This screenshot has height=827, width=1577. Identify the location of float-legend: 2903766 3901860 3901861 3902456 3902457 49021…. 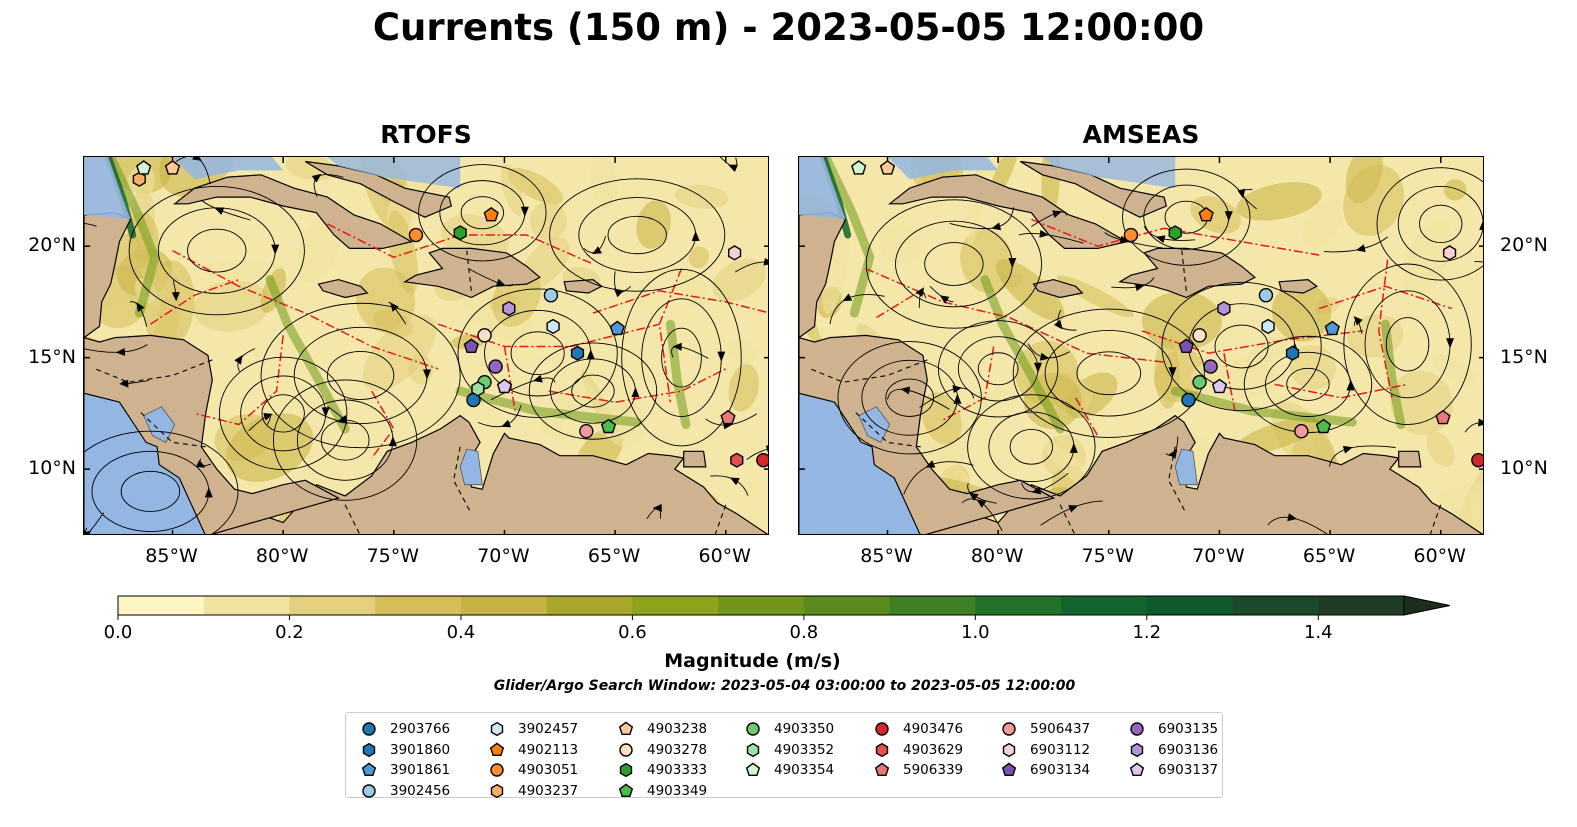
(784, 755).